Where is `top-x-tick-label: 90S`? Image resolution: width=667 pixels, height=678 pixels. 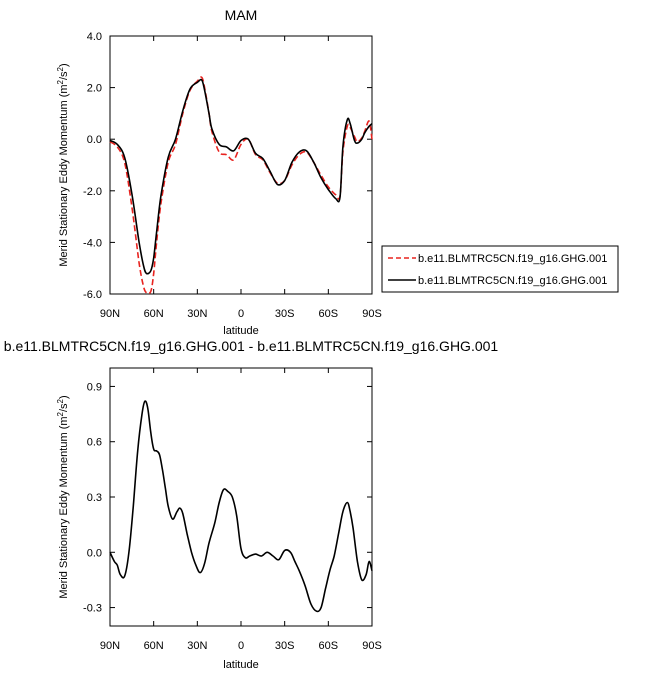 top-x-tick-label: 90S is located at coordinates (372, 314).